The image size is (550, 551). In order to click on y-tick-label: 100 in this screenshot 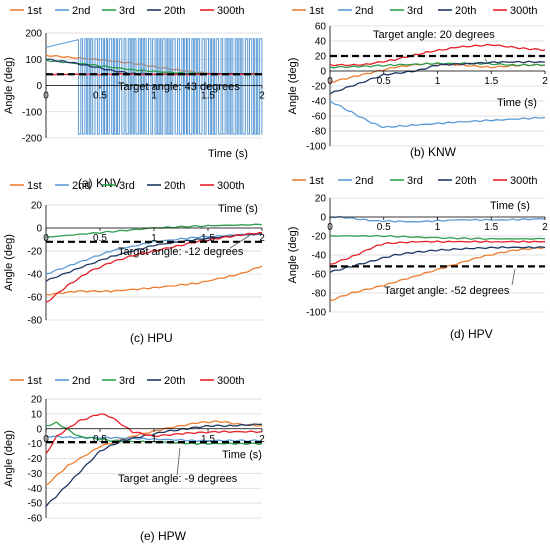, I will do `click(33, 60)`.